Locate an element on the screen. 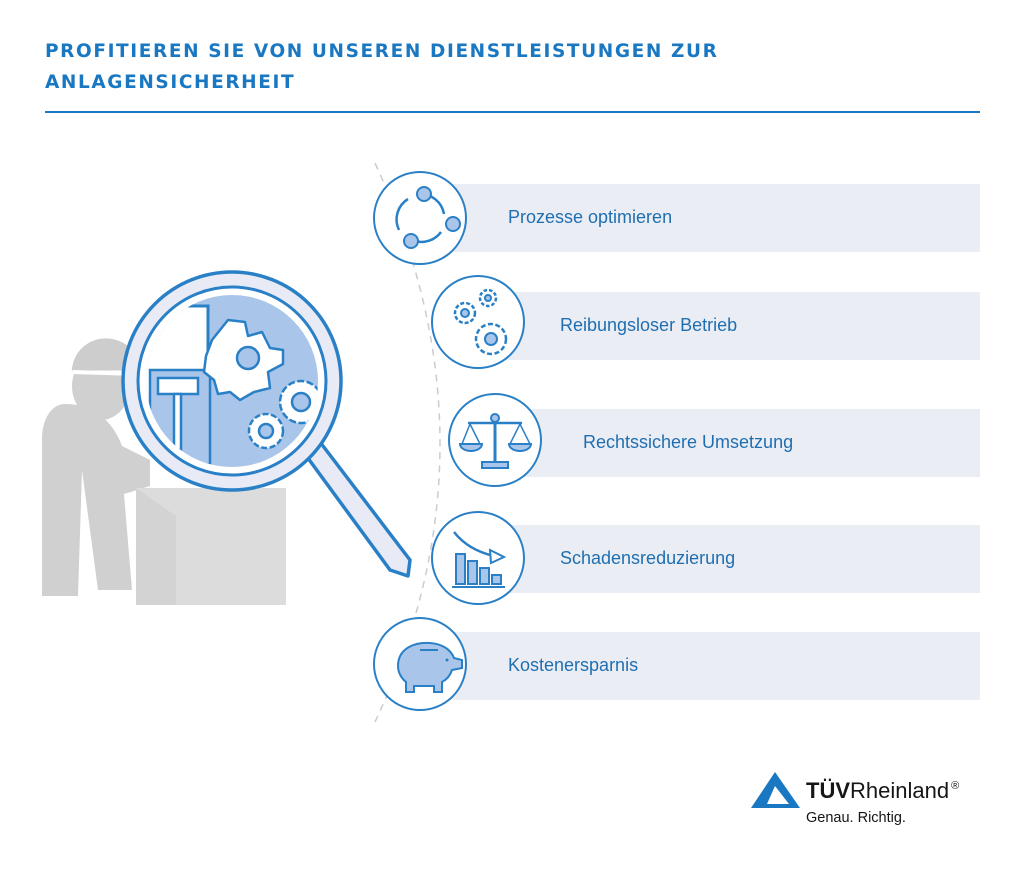  registered-mark: ® is located at coordinates (955, 786).